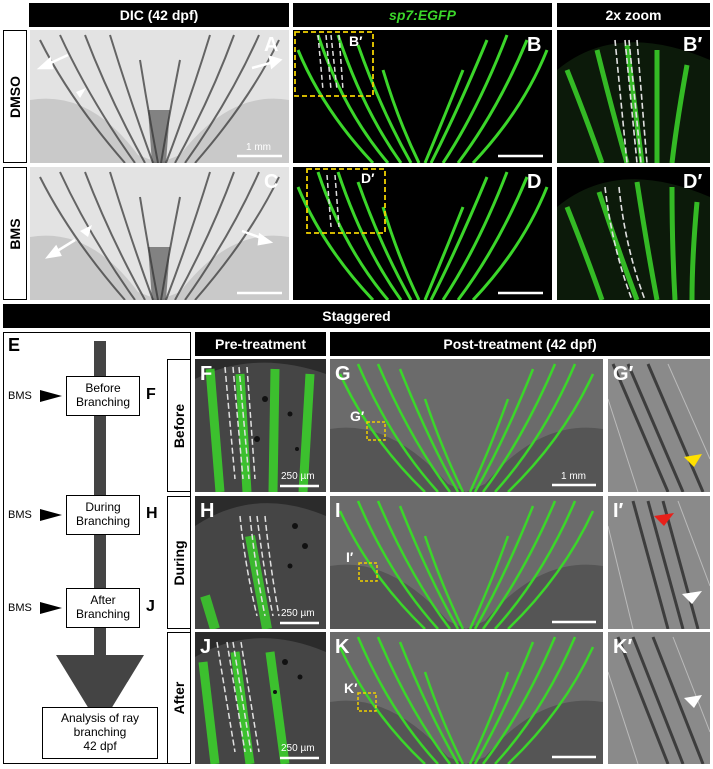 Image resolution: width=713 pixels, height=769 pixels. What do you see at coordinates (150, 606) in the screenshot?
I see `flow-label-j: J` at bounding box center [150, 606].